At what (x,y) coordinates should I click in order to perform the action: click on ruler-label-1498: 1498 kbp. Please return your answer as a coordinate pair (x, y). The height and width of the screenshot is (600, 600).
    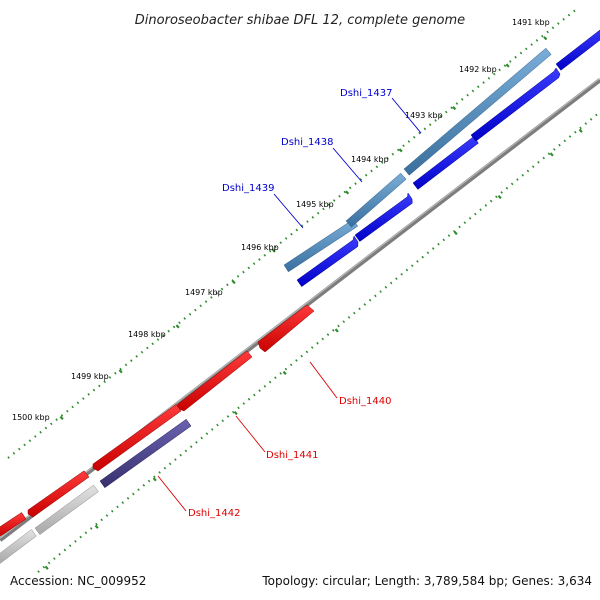
    Looking at the image, I should click on (147, 334).